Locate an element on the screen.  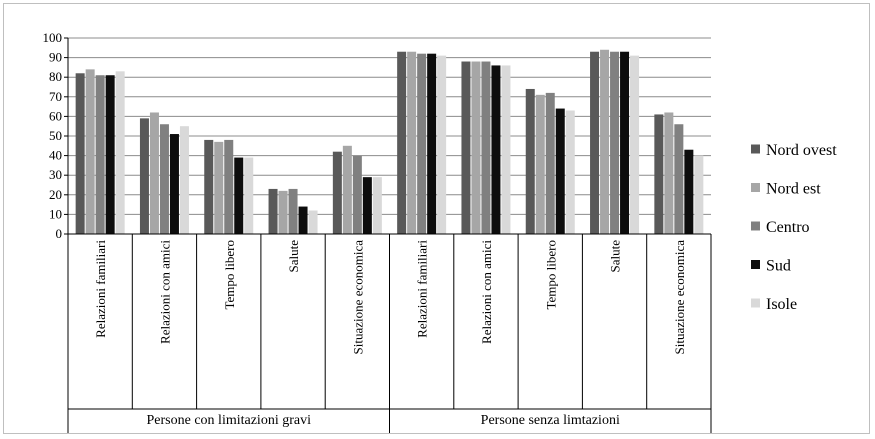
y-tick-label: 40 is located at coordinates (55, 155).